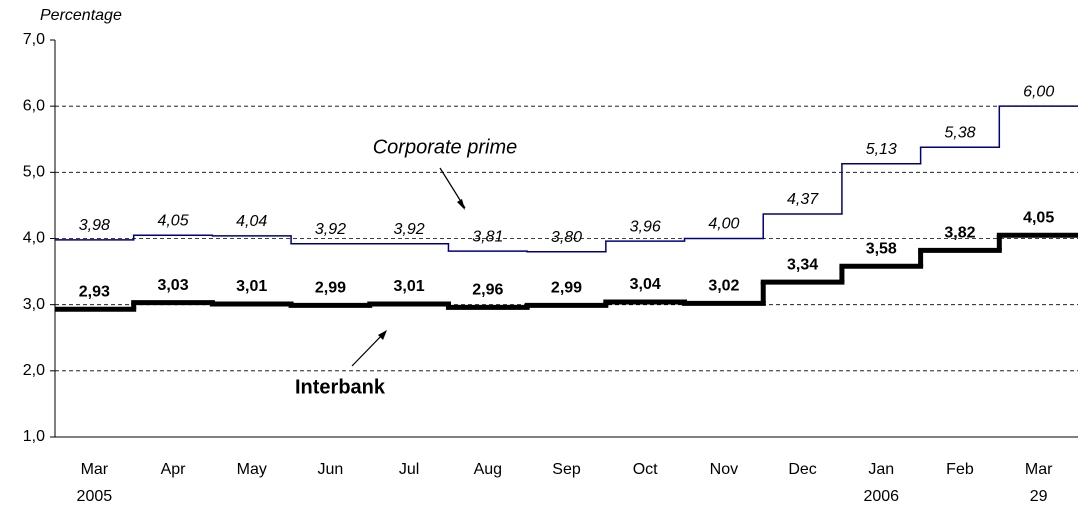  I want to click on y-axis-label: Percentage, so click(81, 15).